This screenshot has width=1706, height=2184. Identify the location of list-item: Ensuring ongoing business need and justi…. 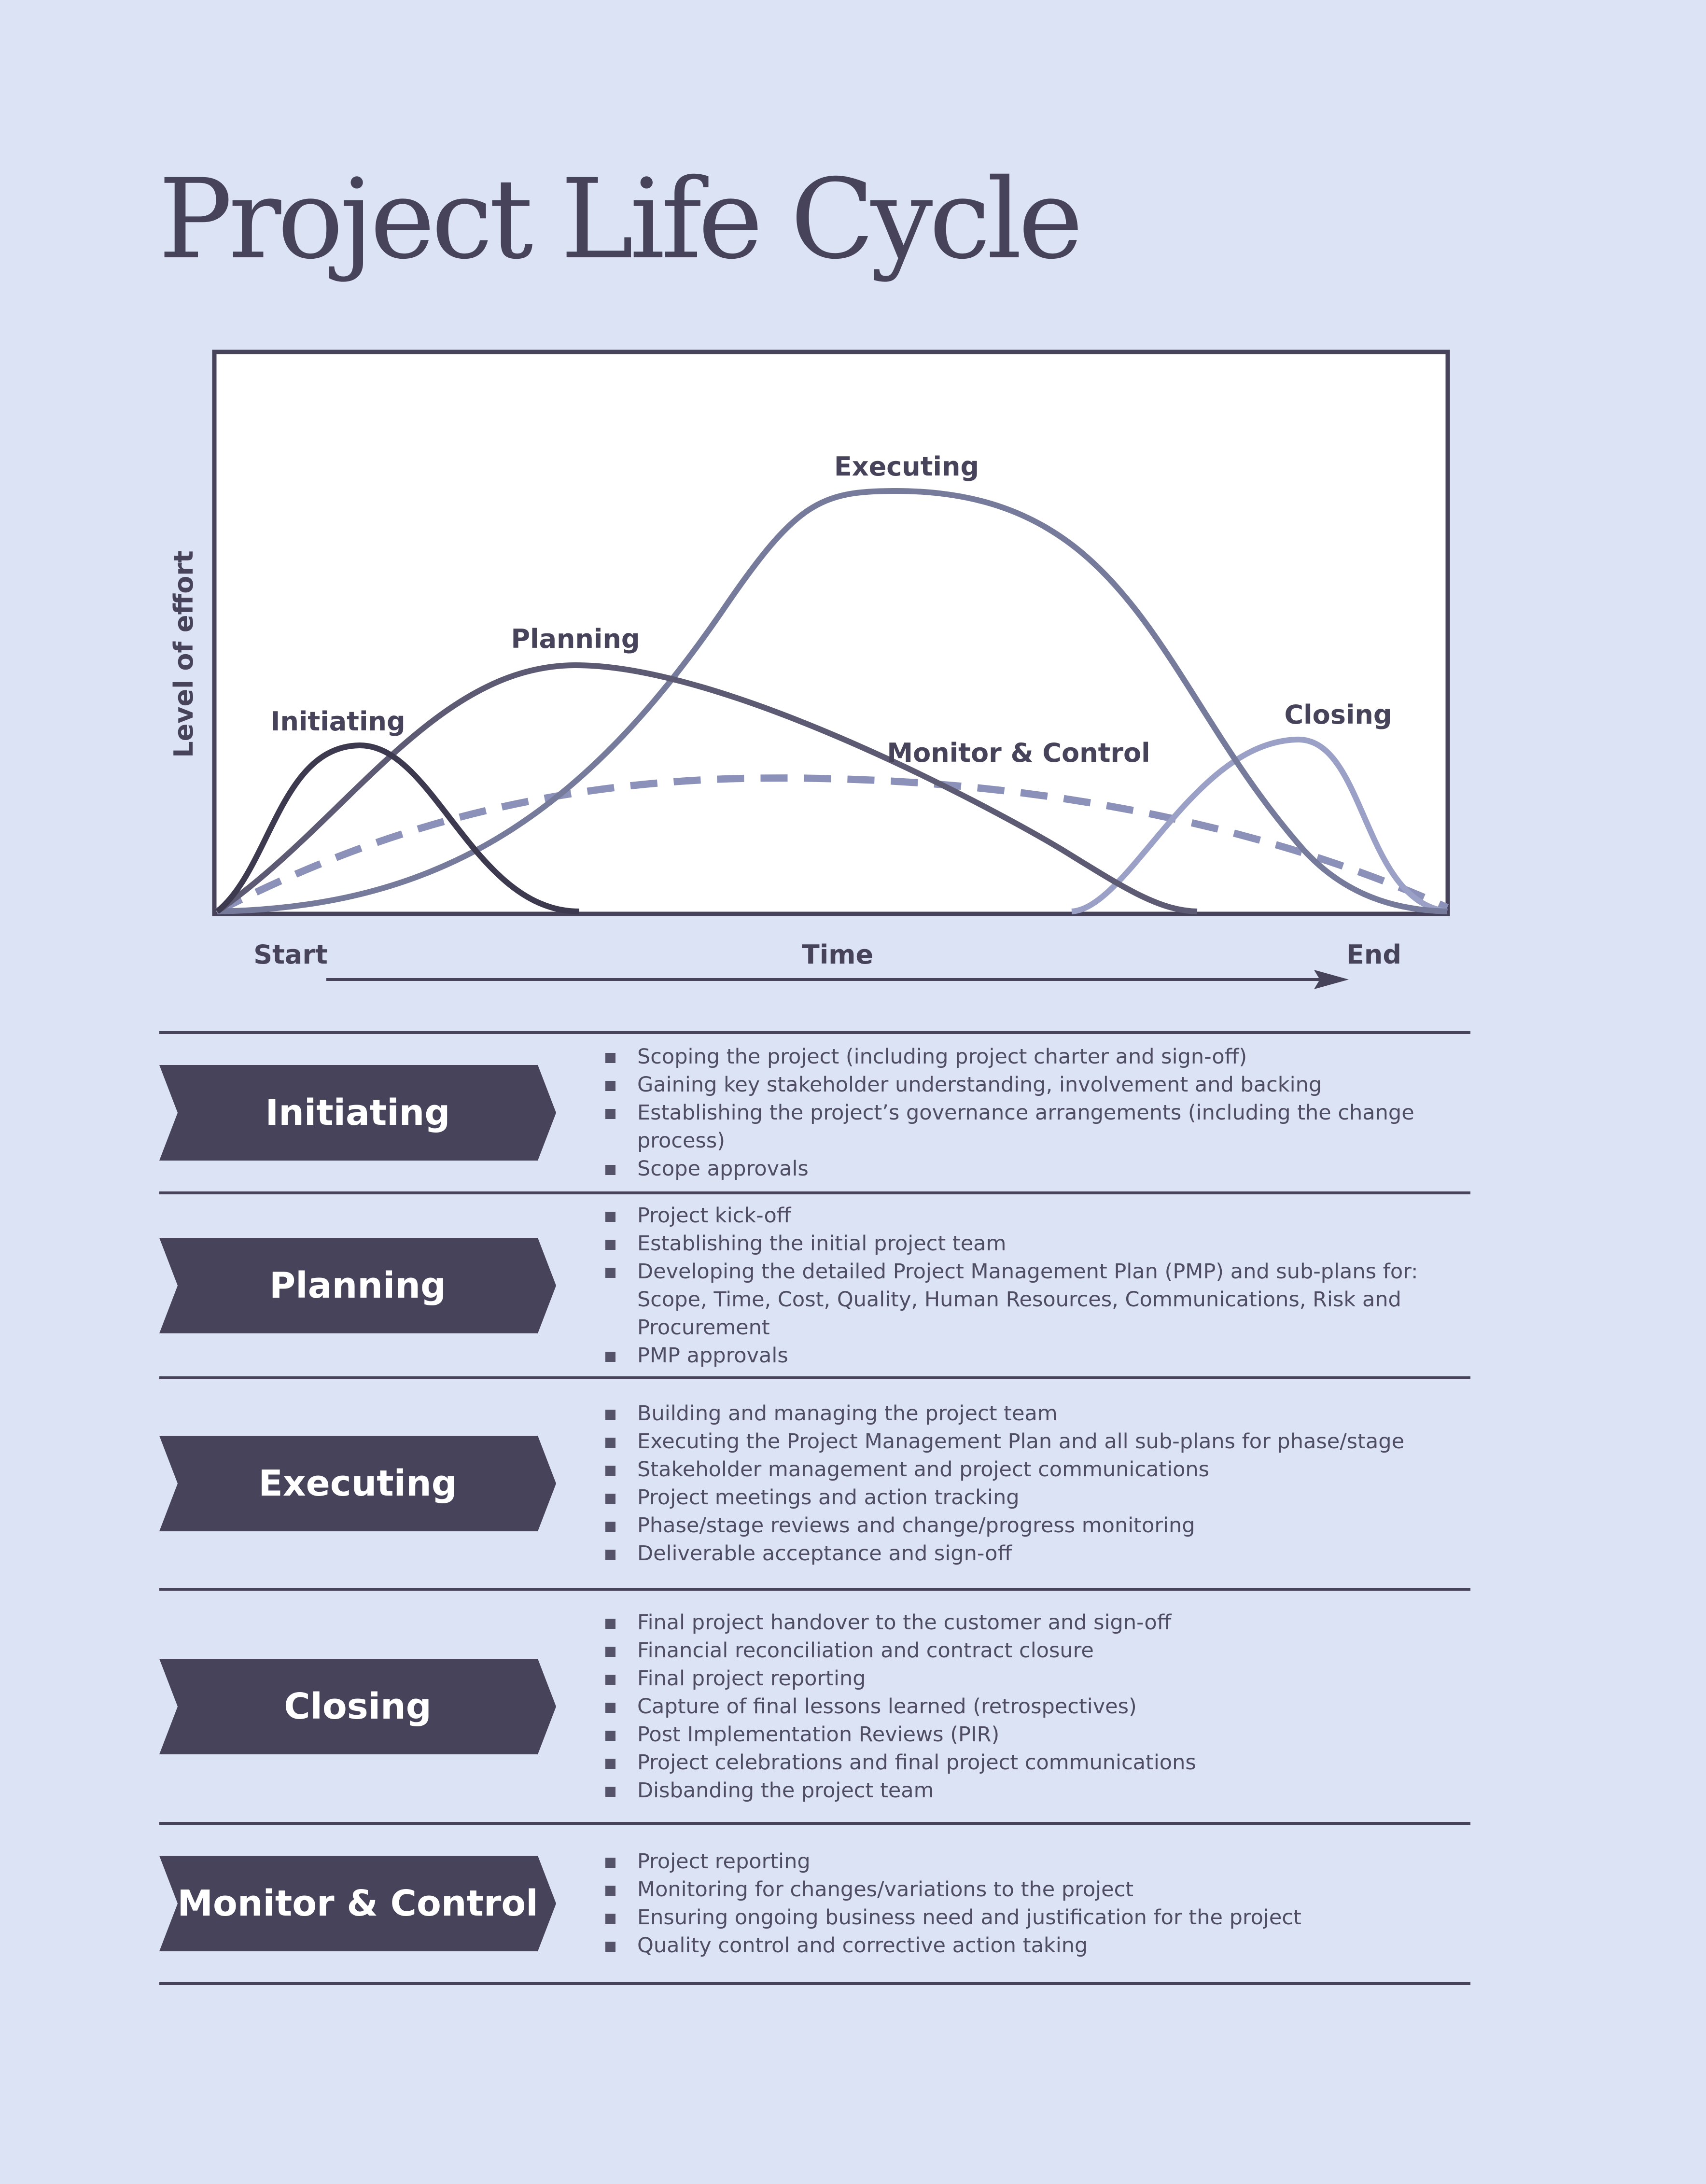
(1037, 1918).